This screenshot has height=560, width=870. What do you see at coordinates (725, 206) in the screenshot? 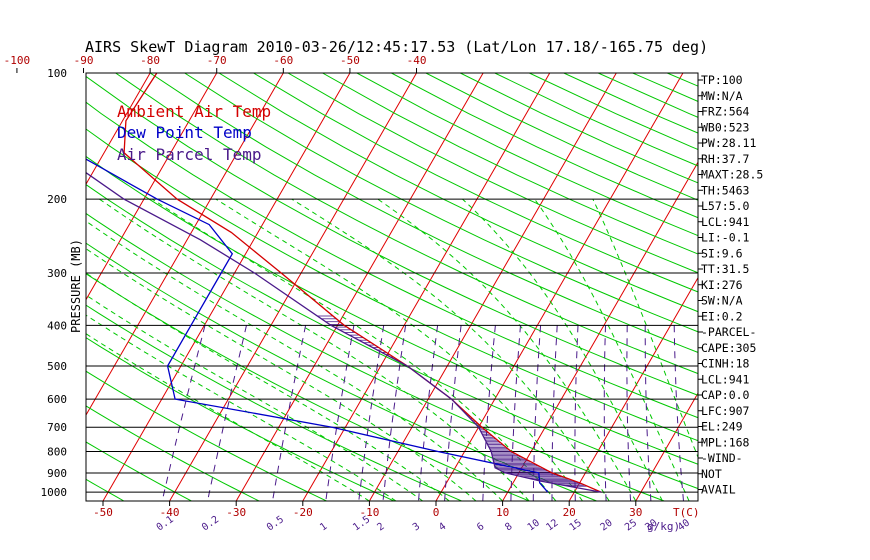
I see `stats-item: L57:5.0` at bounding box center [725, 206].